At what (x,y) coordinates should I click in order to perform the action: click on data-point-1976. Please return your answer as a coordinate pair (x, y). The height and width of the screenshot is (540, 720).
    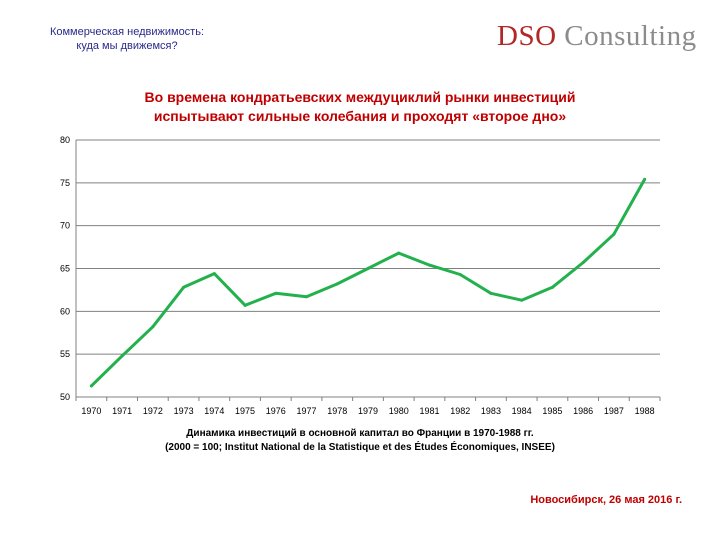
    Looking at the image, I should click on (276, 293).